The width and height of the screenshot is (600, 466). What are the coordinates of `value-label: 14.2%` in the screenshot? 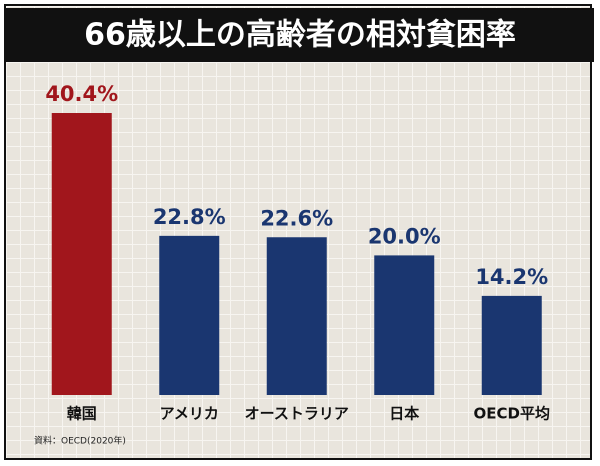 It's located at (511, 277).